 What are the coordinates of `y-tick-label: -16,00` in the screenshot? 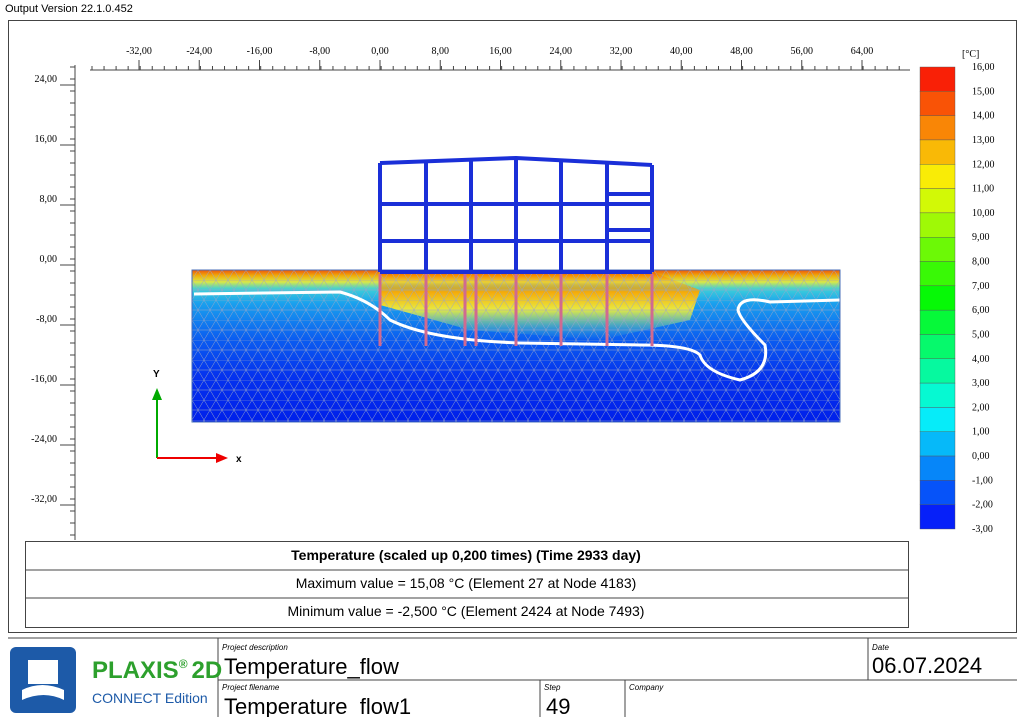 It's located at (44, 379).